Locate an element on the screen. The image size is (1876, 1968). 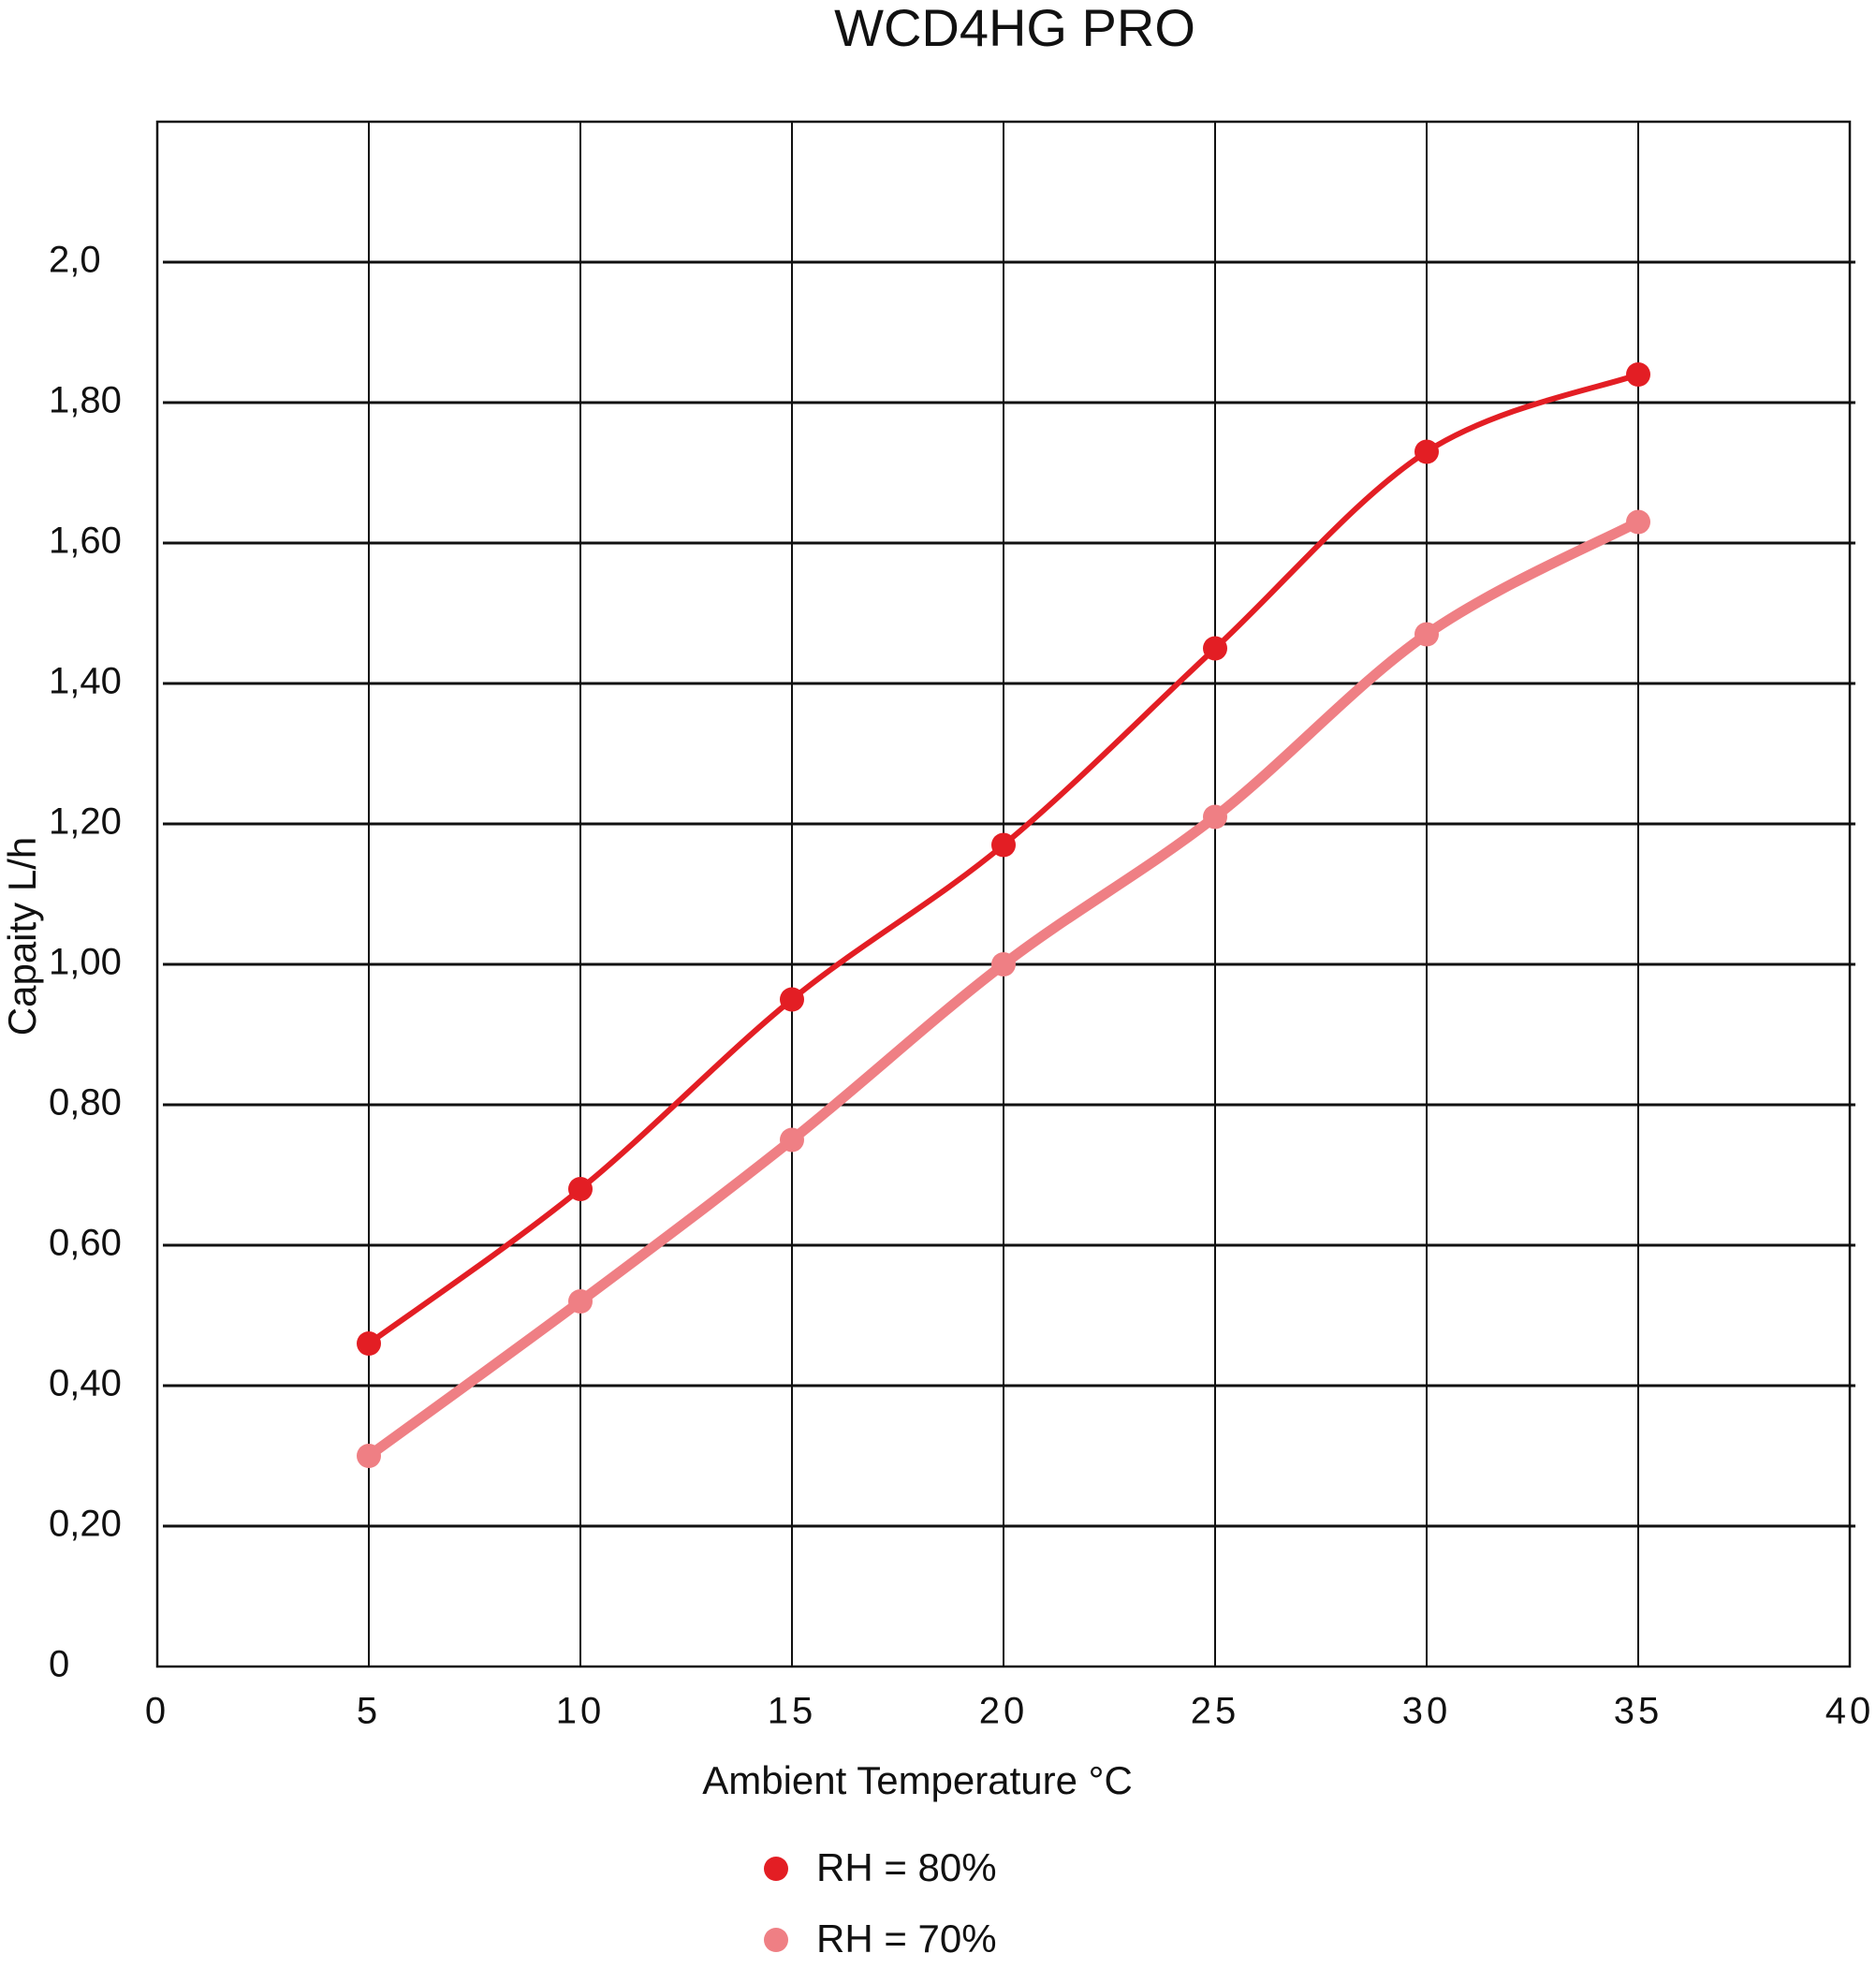
y-tick-label: 0,20 is located at coordinates (85, 1524).